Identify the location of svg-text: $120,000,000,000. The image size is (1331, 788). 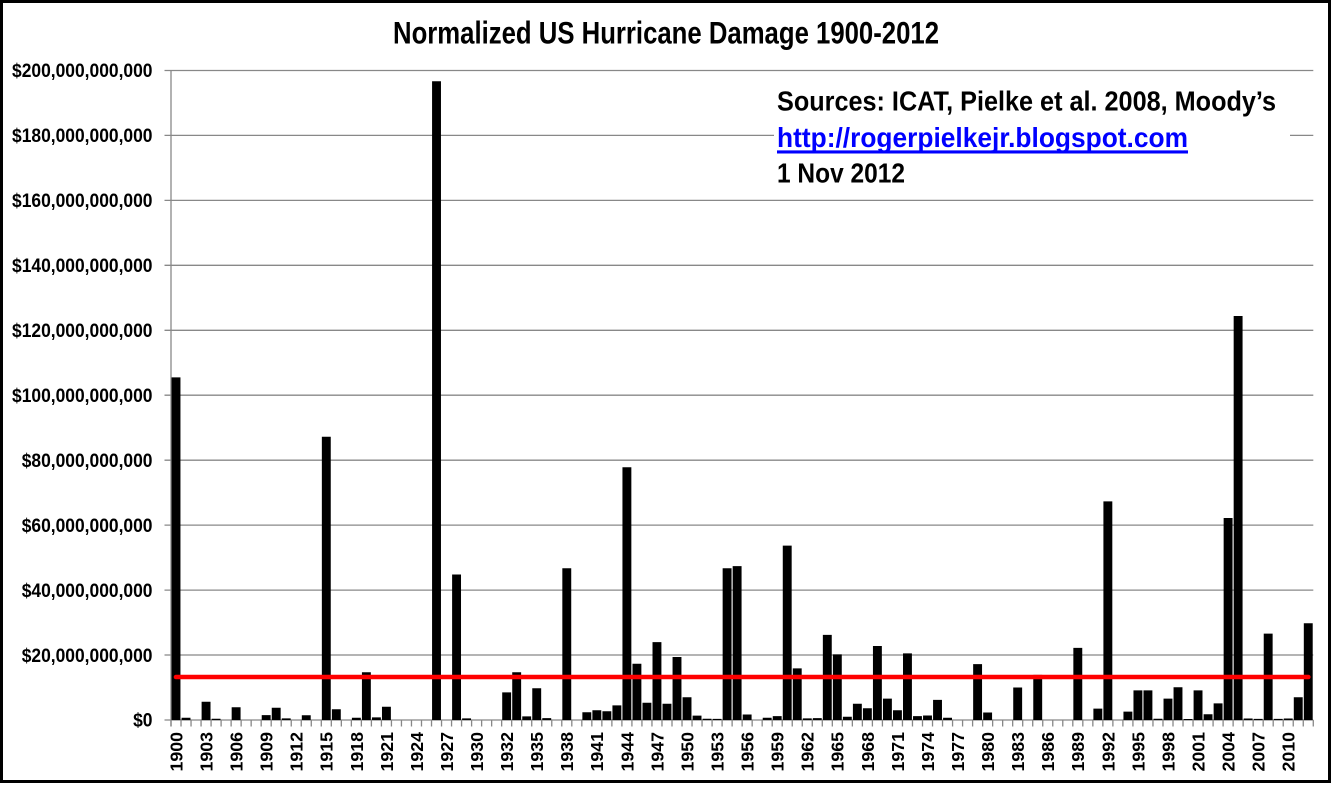
(82, 331).